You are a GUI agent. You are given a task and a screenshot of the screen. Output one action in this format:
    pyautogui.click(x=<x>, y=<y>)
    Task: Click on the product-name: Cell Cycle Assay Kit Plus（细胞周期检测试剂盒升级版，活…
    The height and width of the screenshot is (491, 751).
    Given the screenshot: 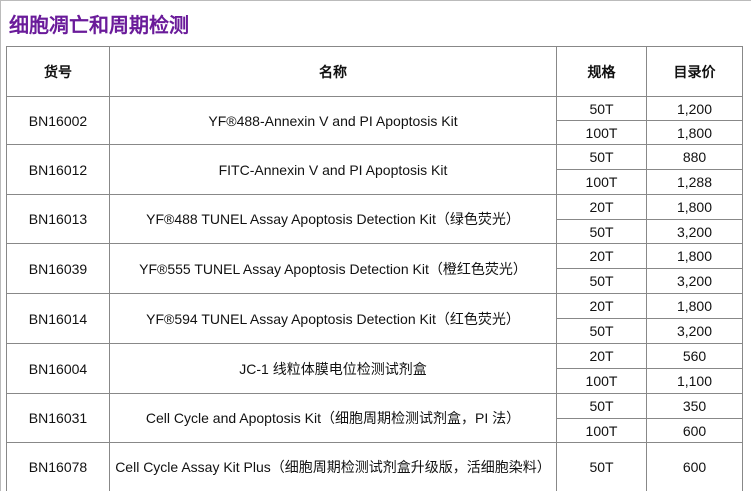 What is the action you would take?
    pyautogui.click(x=333, y=466)
    